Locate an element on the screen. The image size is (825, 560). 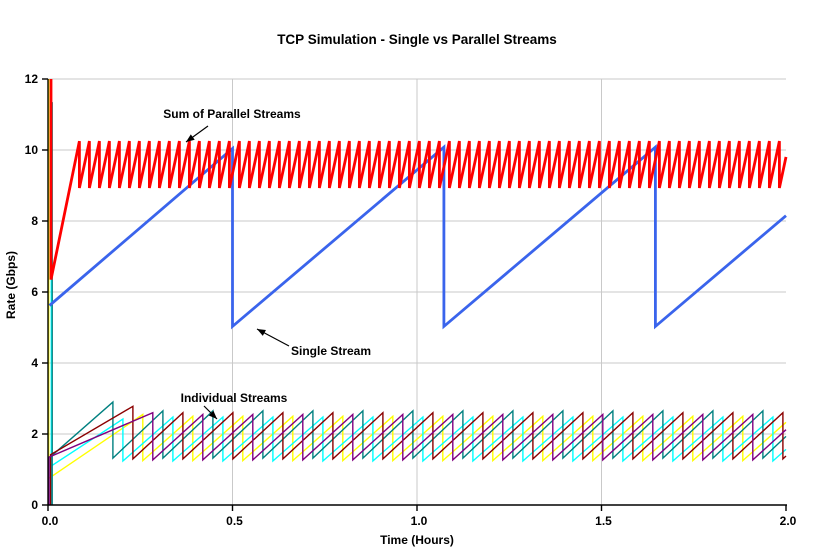
y-tick-label: 6 is located at coordinates (34, 292).